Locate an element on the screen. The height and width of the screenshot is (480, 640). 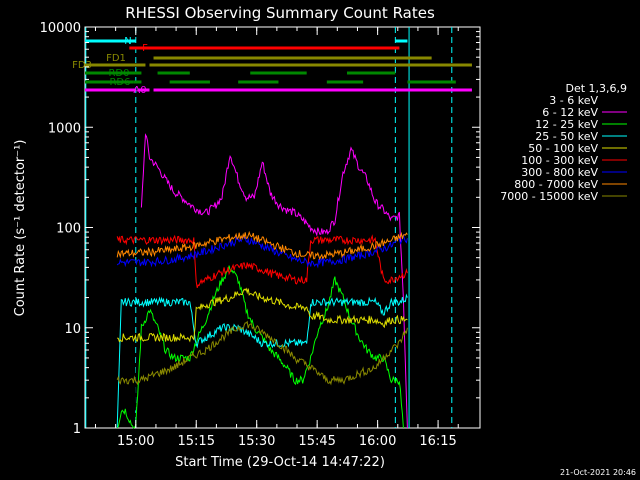
legend-entry: 6 - 12 keV is located at coordinates (570, 112).